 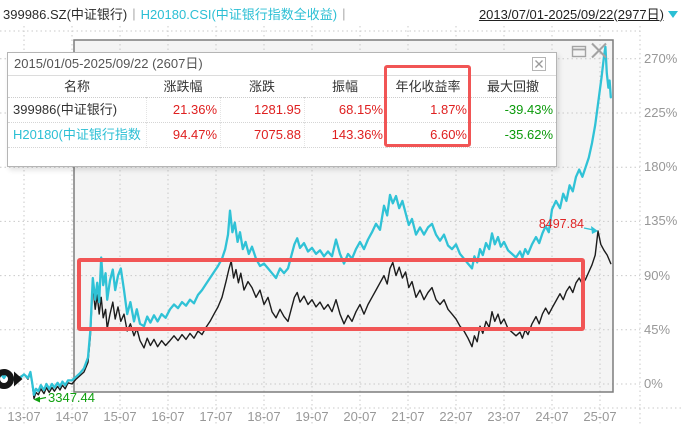 I want to click on row2-name: H20180(中证银行指数, so click(x=77, y=135).